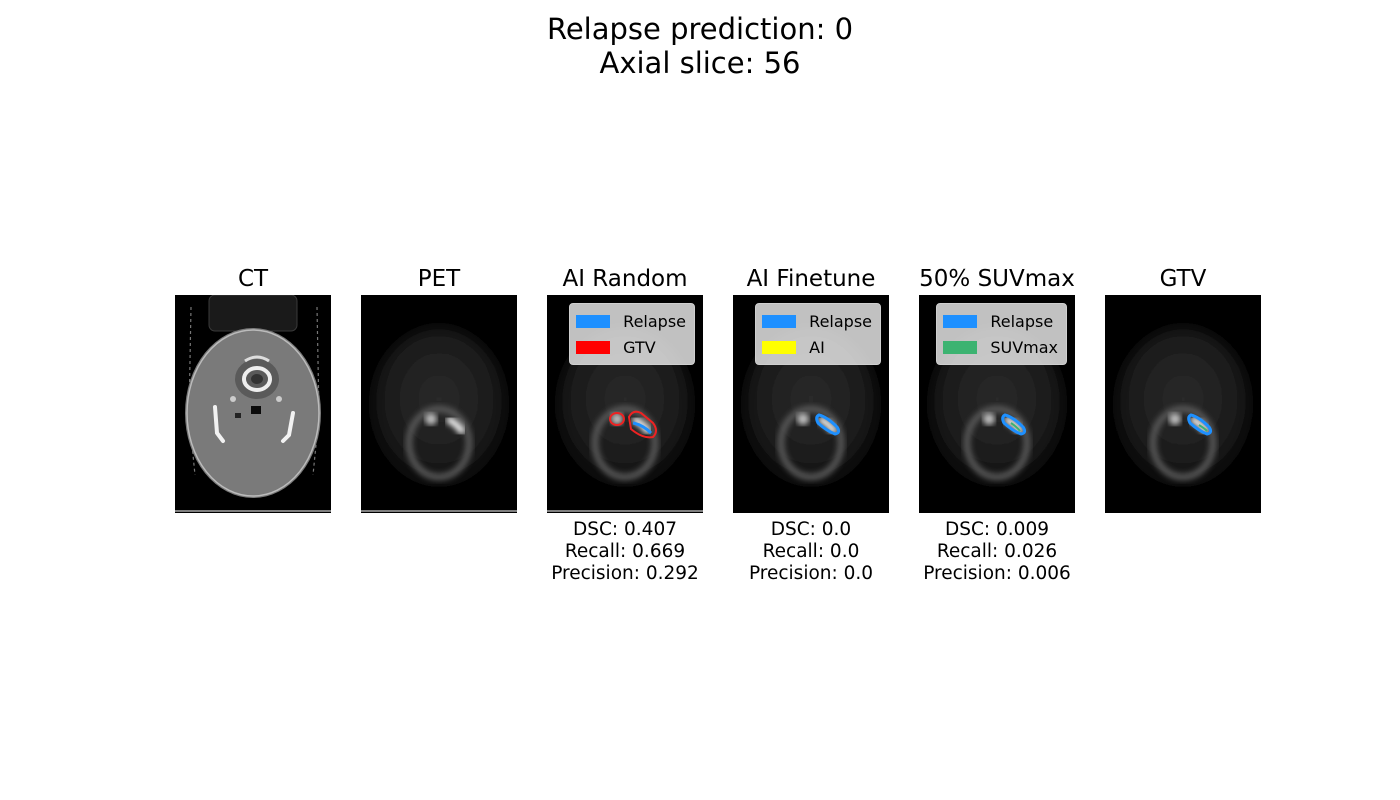  Describe the element at coordinates (439, 404) in the screenshot. I see `pet-image` at that location.